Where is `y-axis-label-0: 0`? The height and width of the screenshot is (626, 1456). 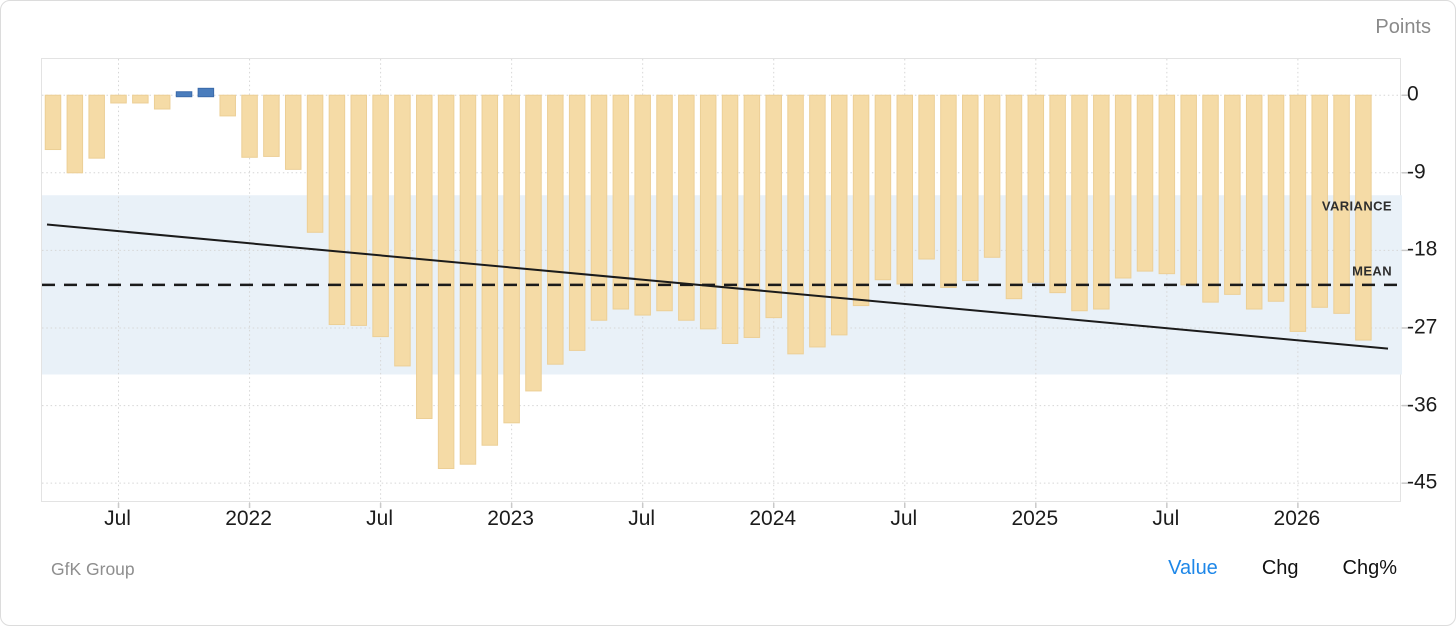 y-axis-label-0: 0 is located at coordinates (1413, 94).